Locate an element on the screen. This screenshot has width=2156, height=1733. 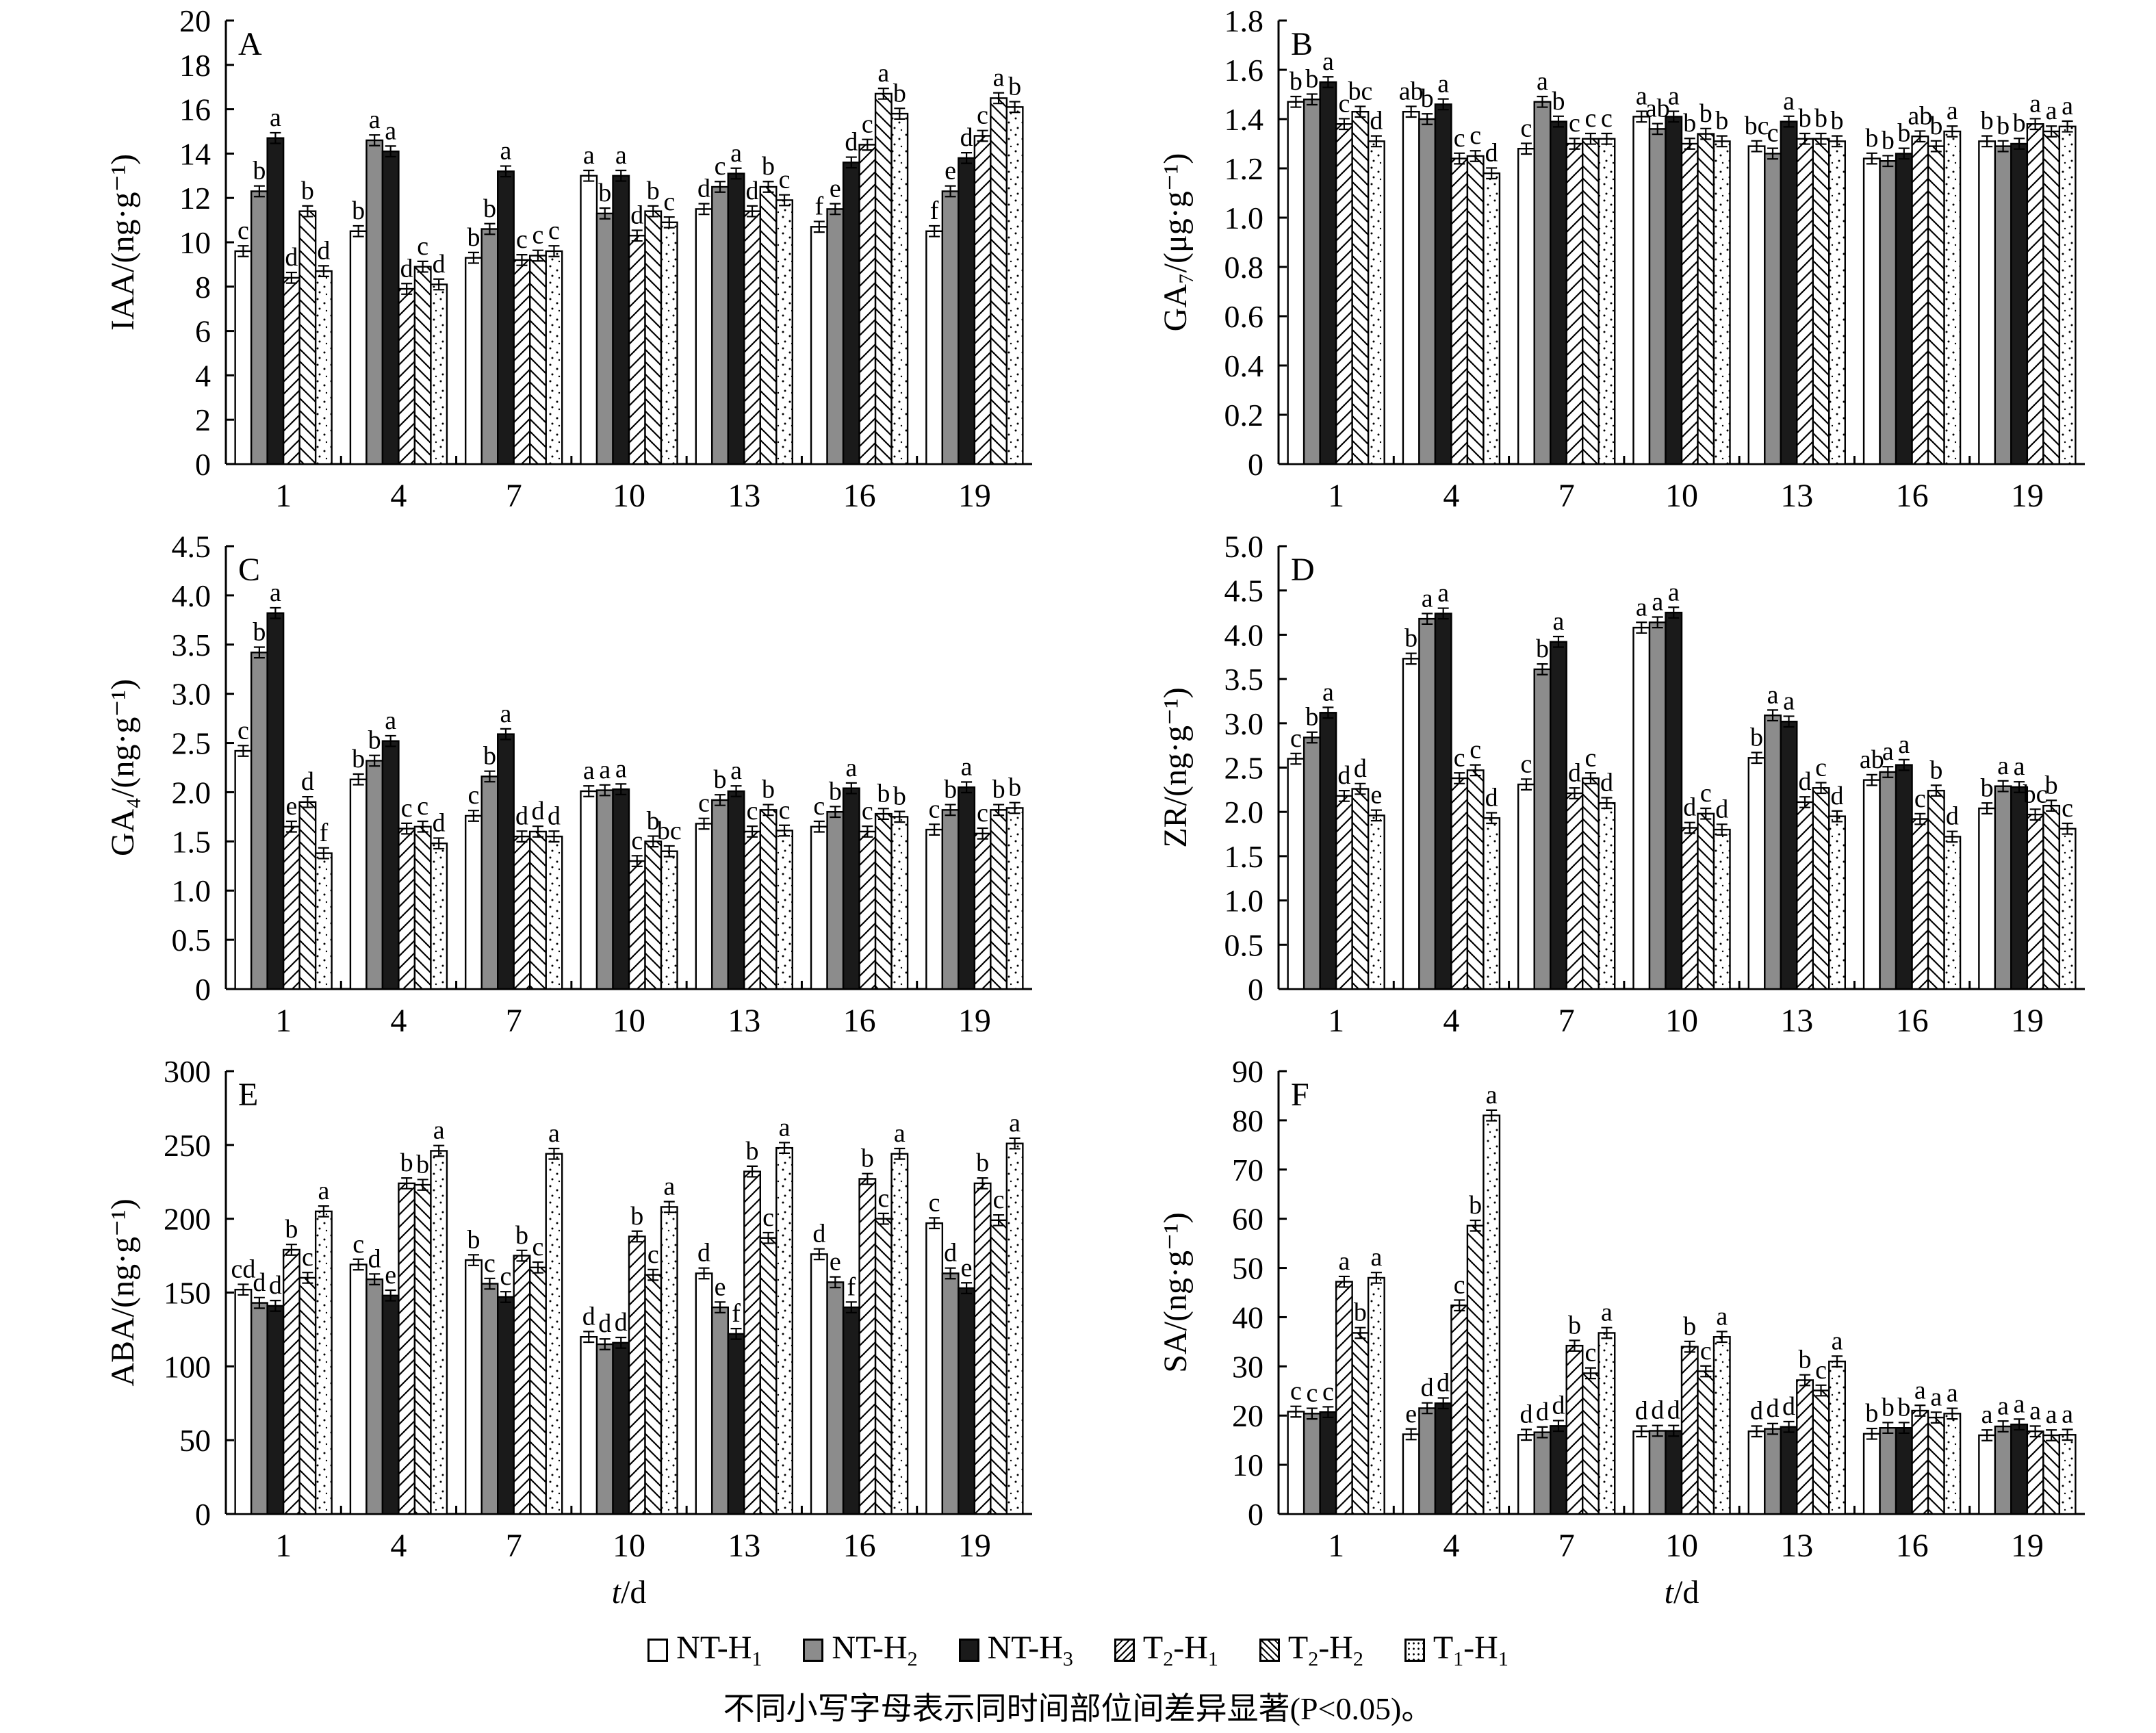
y-tick-label: 70 is located at coordinates (1247, 1170).